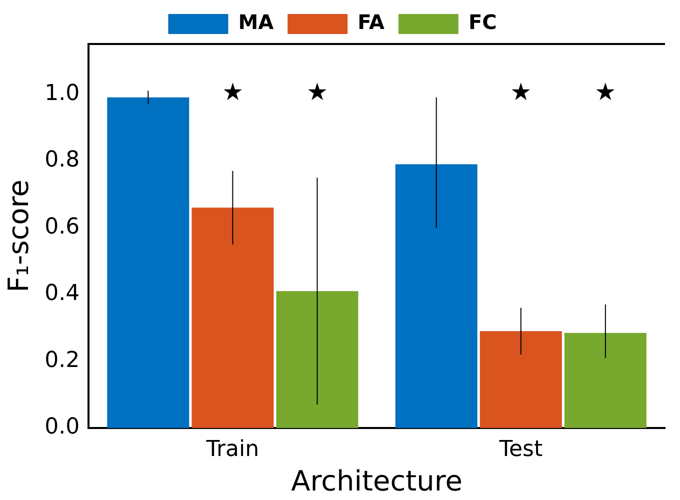 The height and width of the screenshot is (500, 680). What do you see at coordinates (19, 236) in the screenshot?
I see `y-axis-title: F₁-score` at bounding box center [19, 236].